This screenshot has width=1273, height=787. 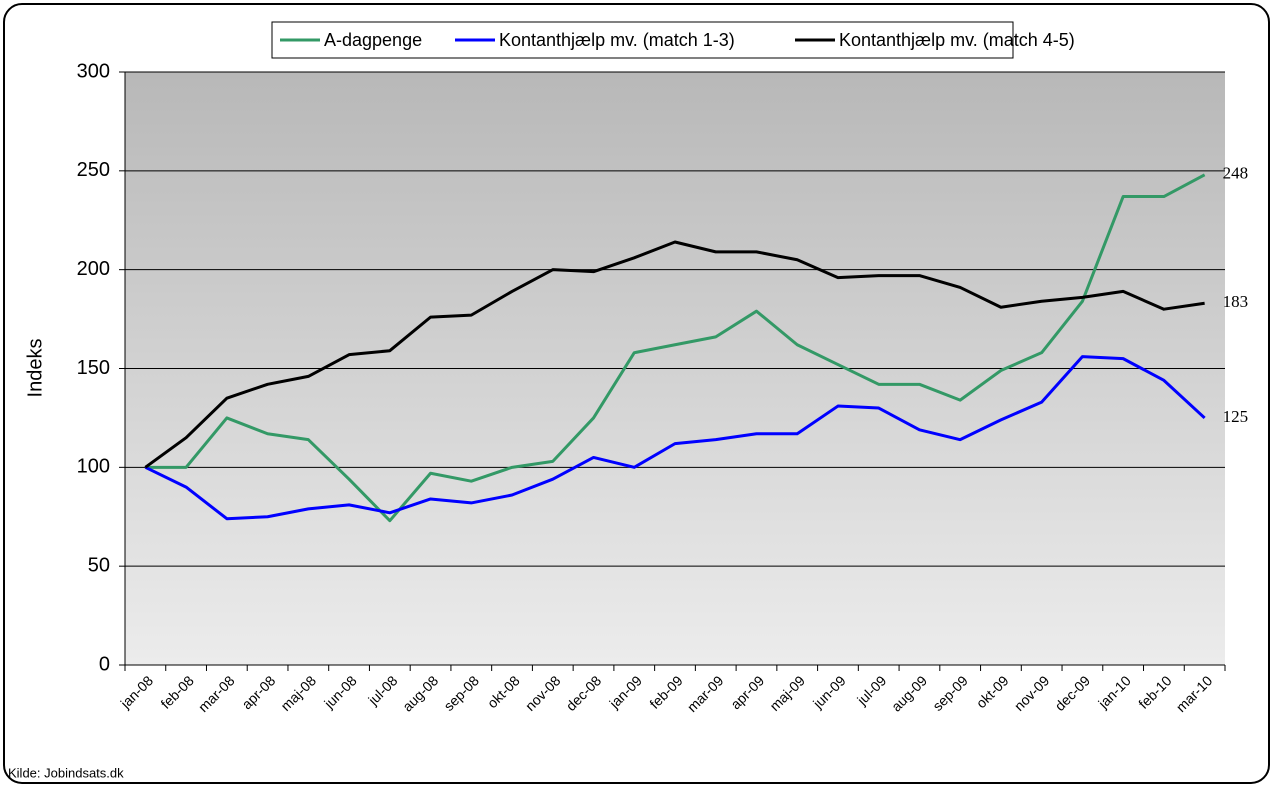 What do you see at coordinates (93, 467) in the screenshot?
I see `y-tick-label: 100` at bounding box center [93, 467].